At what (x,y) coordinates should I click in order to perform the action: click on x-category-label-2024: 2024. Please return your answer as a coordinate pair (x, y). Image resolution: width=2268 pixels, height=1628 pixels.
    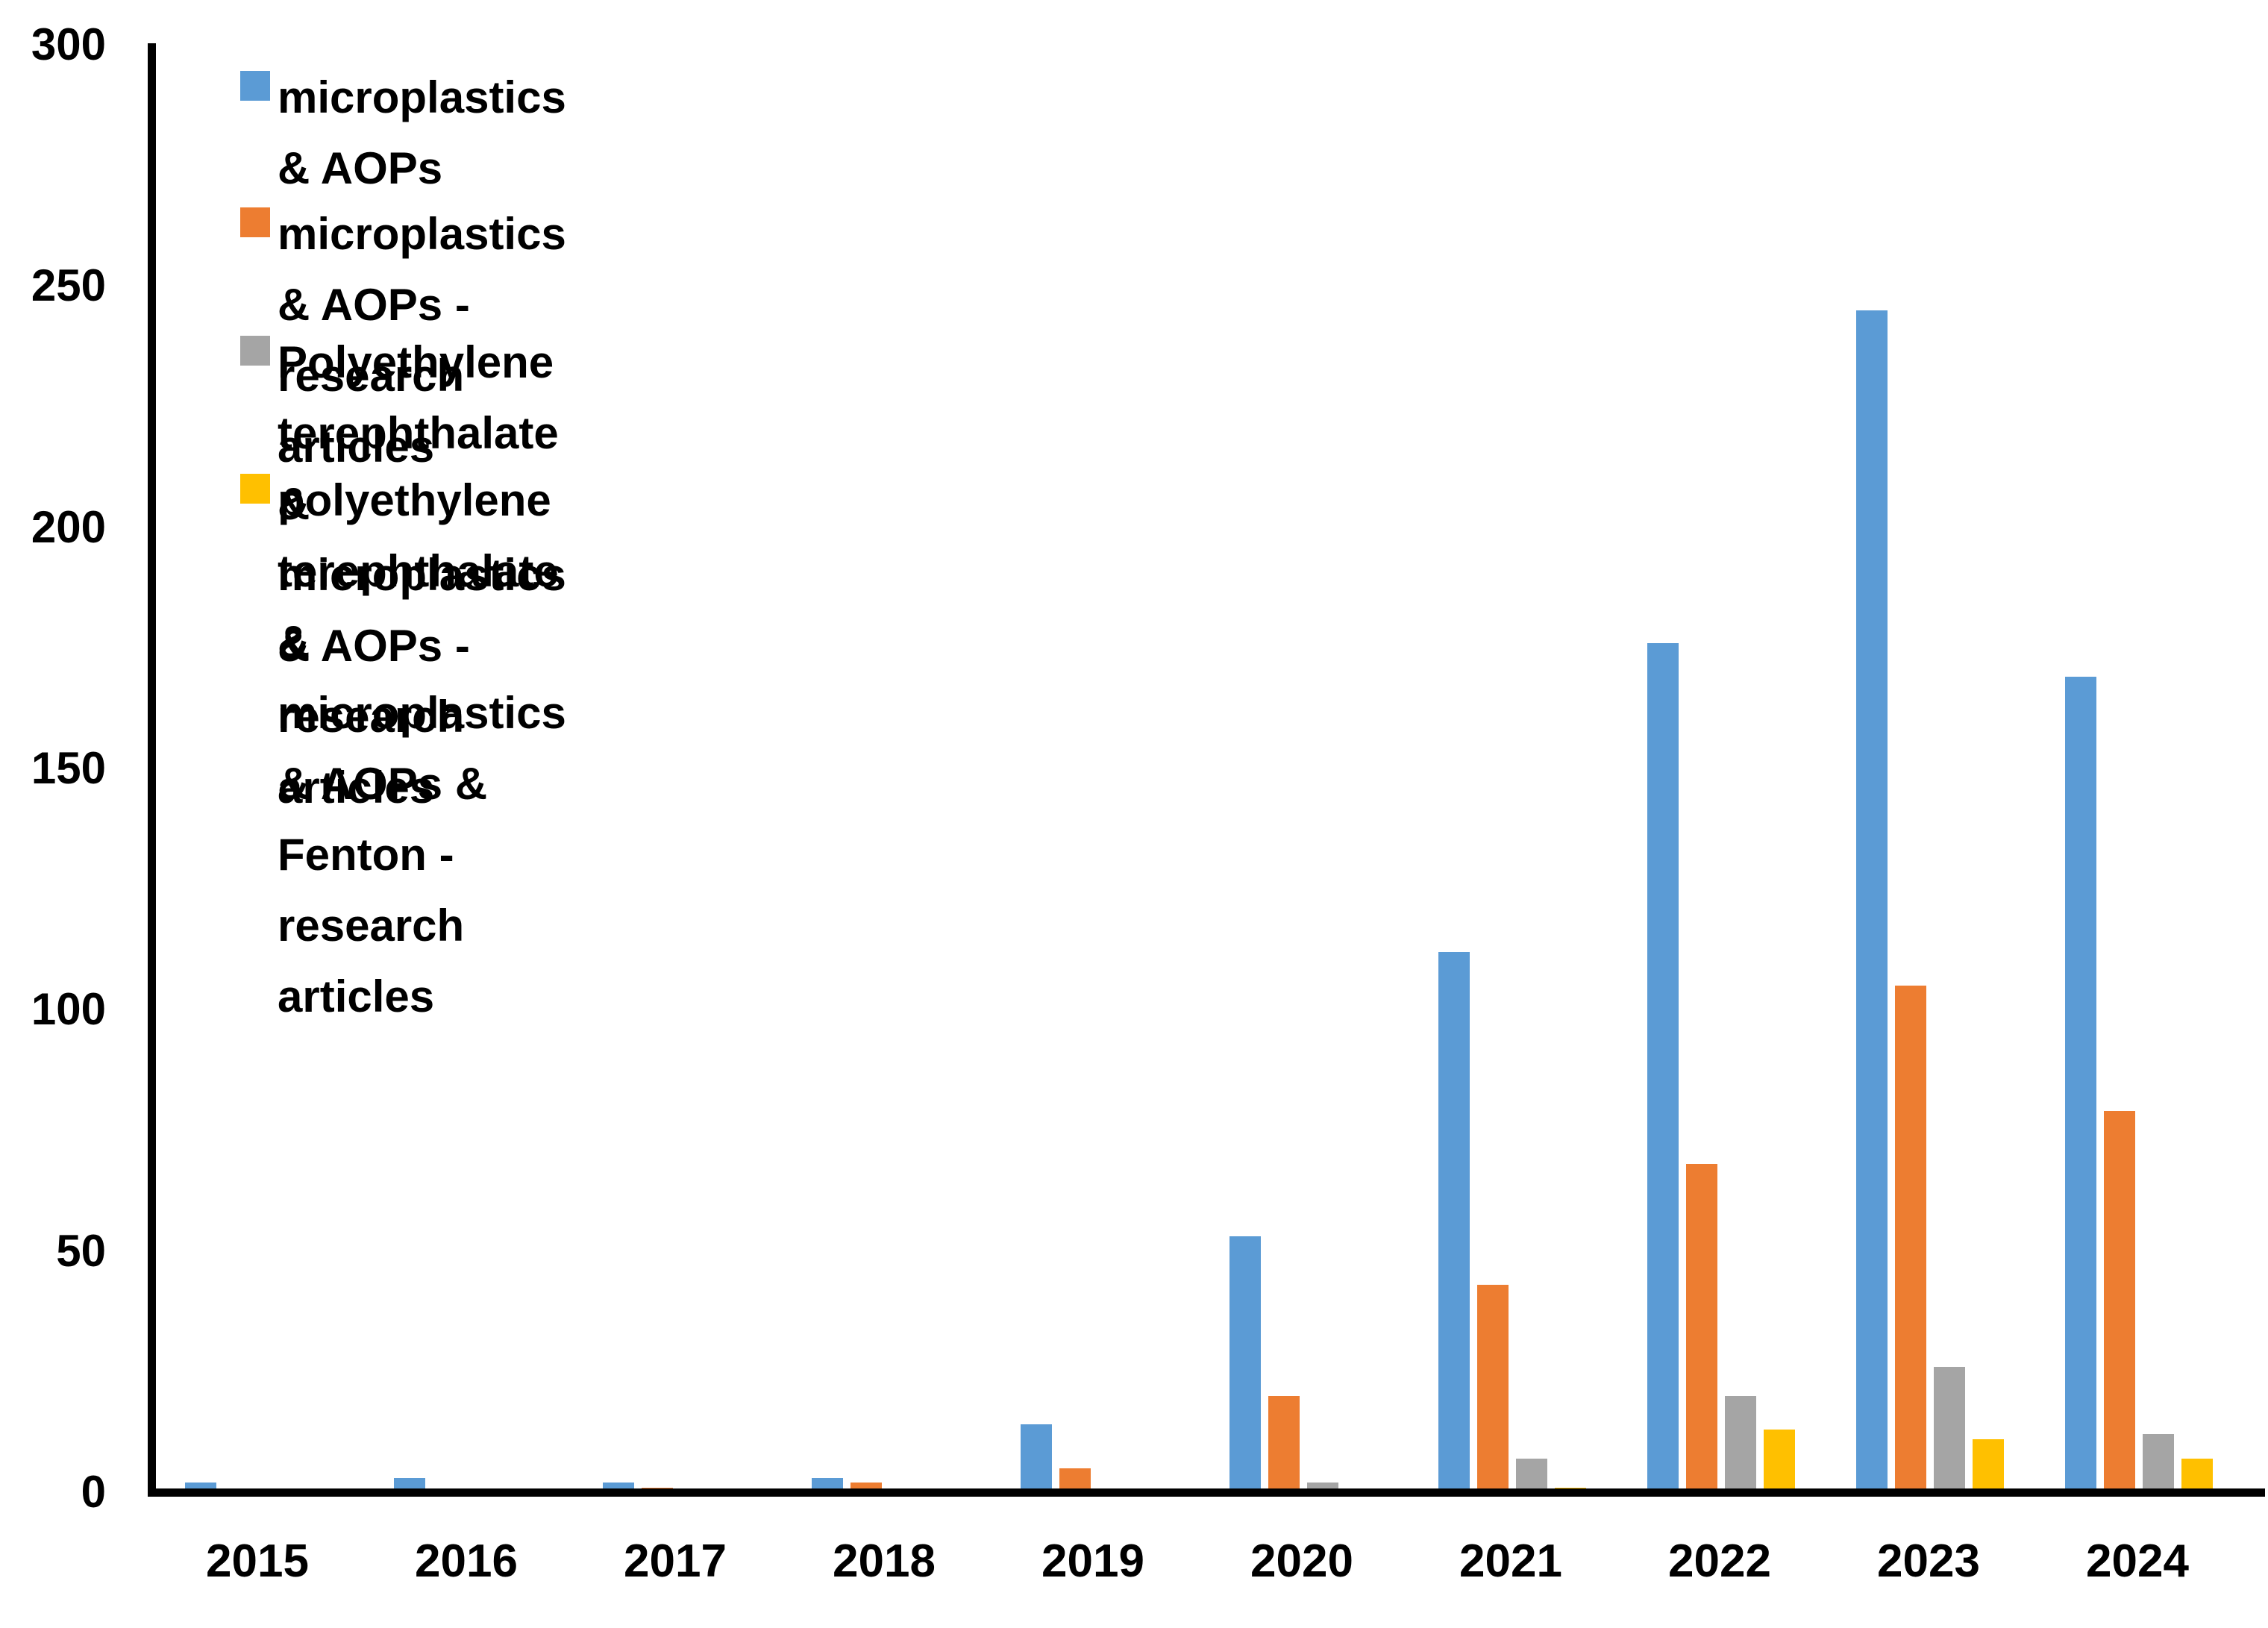
    Looking at the image, I should click on (2137, 1561).